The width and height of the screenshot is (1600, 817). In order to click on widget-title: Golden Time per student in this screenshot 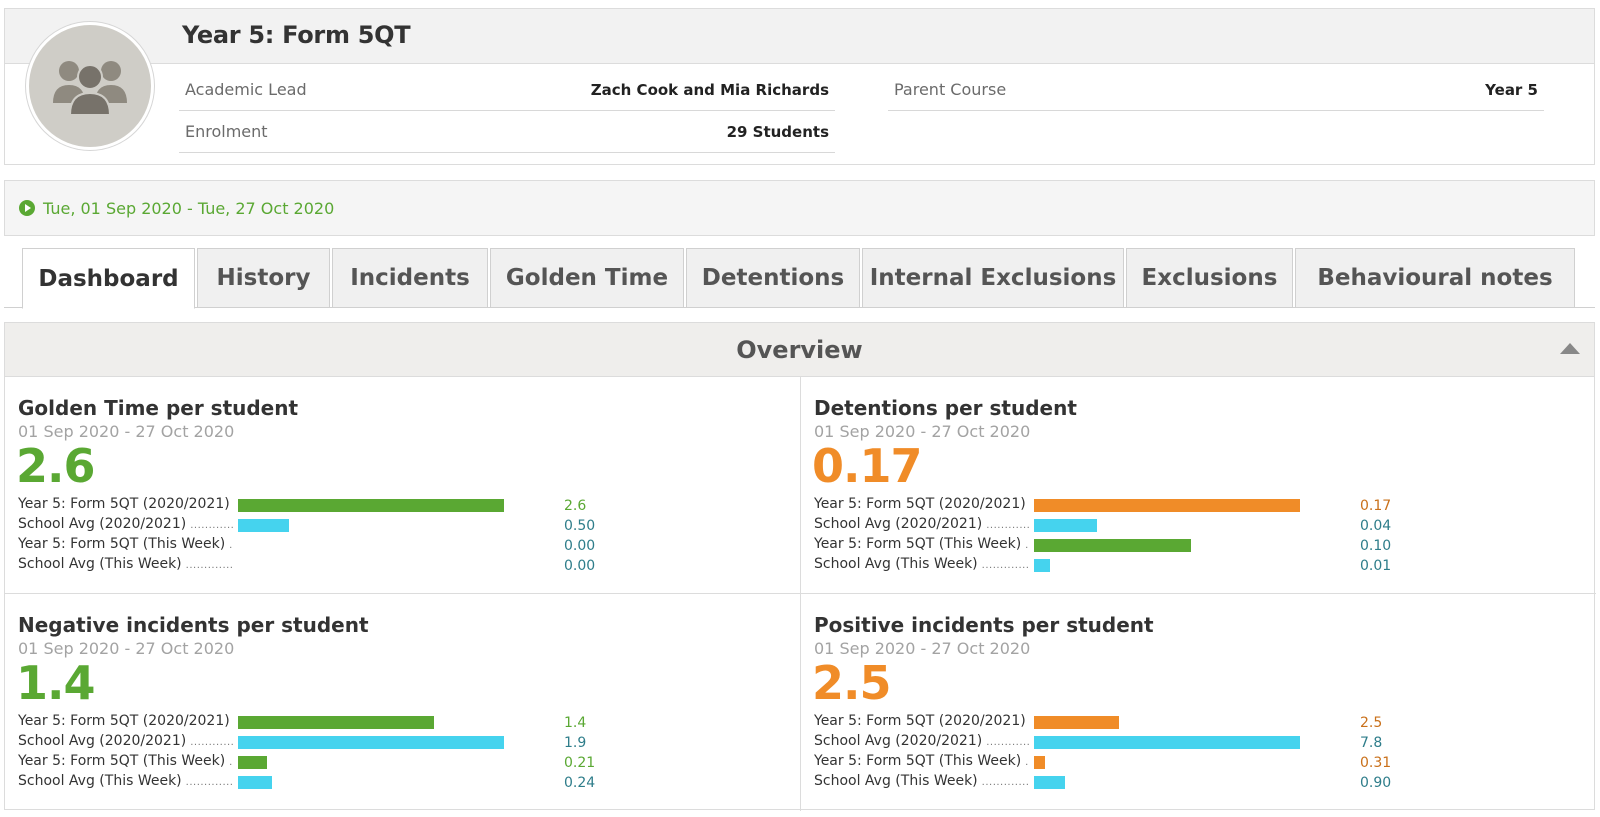, I will do `click(158, 408)`.